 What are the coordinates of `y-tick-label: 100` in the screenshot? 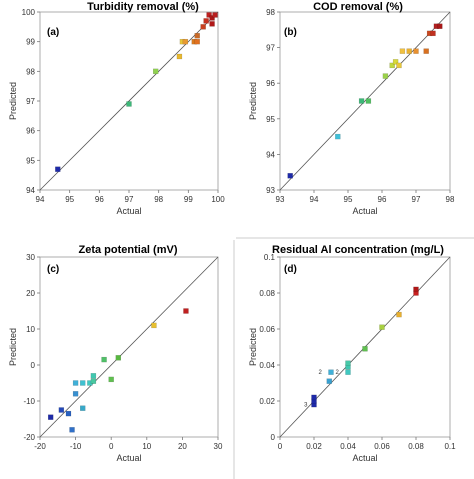 It's located at (29, 12).